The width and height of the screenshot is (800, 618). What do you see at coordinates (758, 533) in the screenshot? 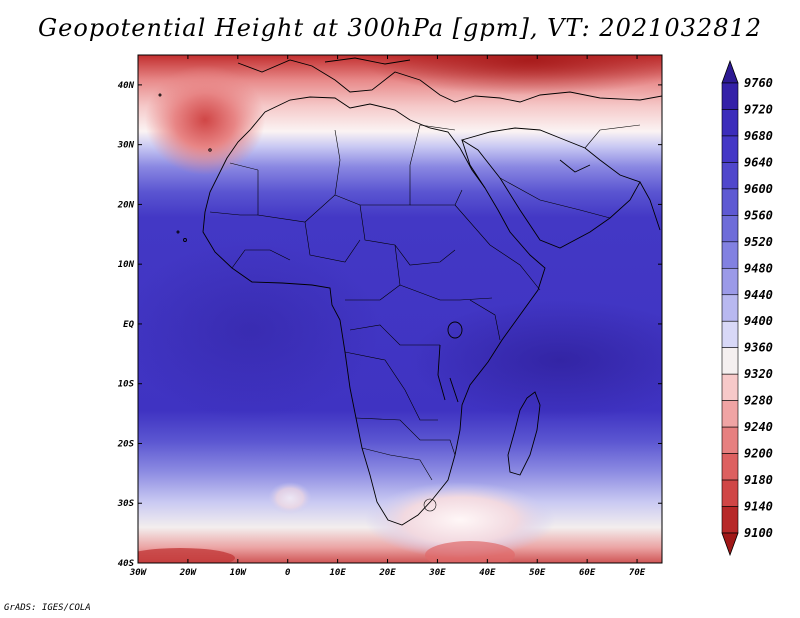
I see `colorbar-level-label: 9100` at bounding box center [758, 533].